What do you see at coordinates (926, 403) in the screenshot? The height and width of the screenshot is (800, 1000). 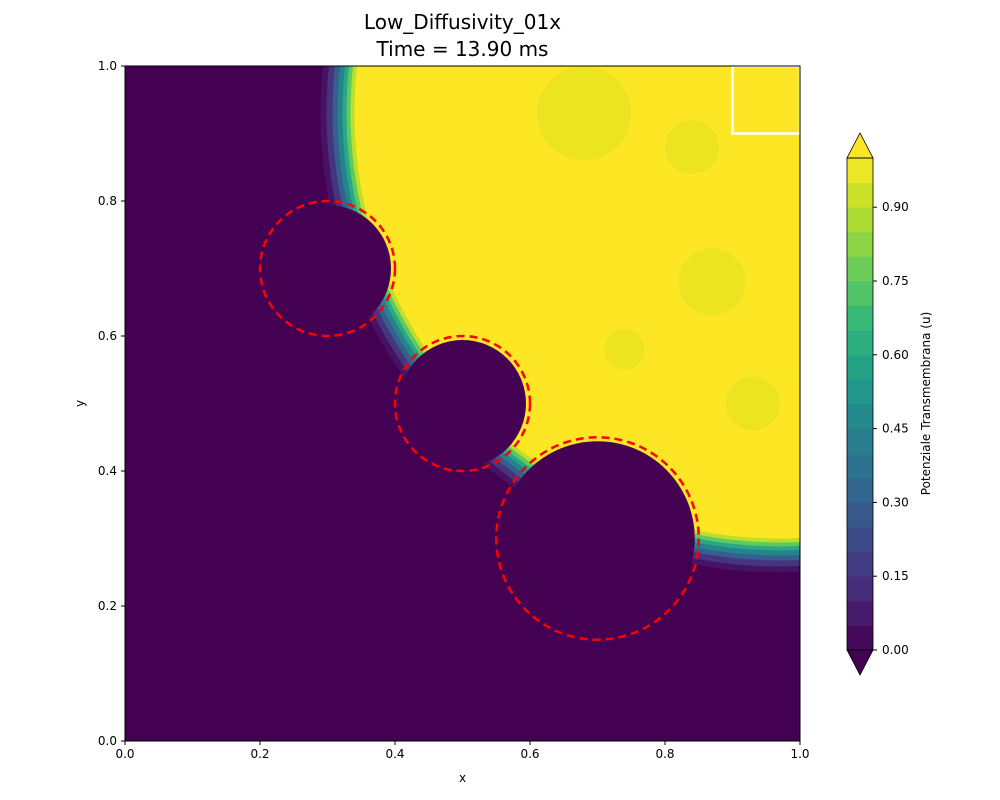 I see `colorbar-label: Potenziale Transmembrana (u)` at bounding box center [926, 403].